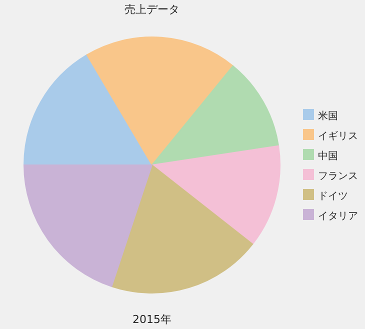 Image resolution: width=365 pixels, height=329 pixels. I want to click on legend-label: イギリス, so click(338, 136).